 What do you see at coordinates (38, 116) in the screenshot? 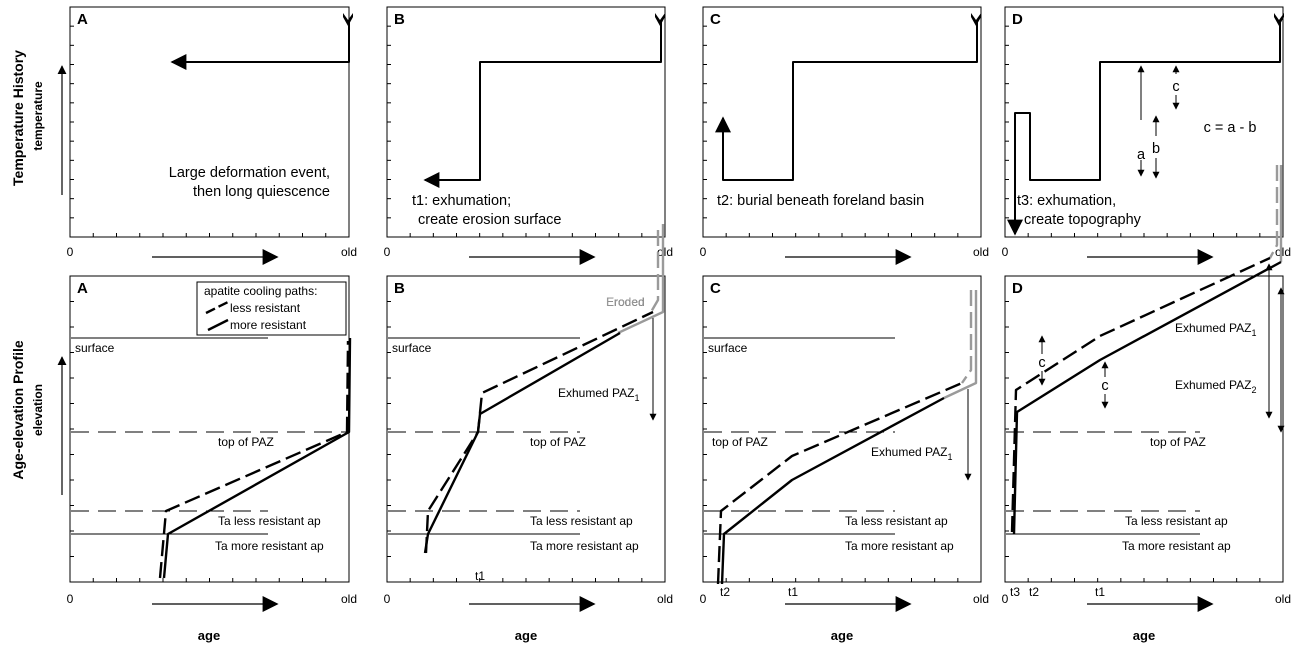
I see `svg-text: temperature` at bounding box center [38, 116].